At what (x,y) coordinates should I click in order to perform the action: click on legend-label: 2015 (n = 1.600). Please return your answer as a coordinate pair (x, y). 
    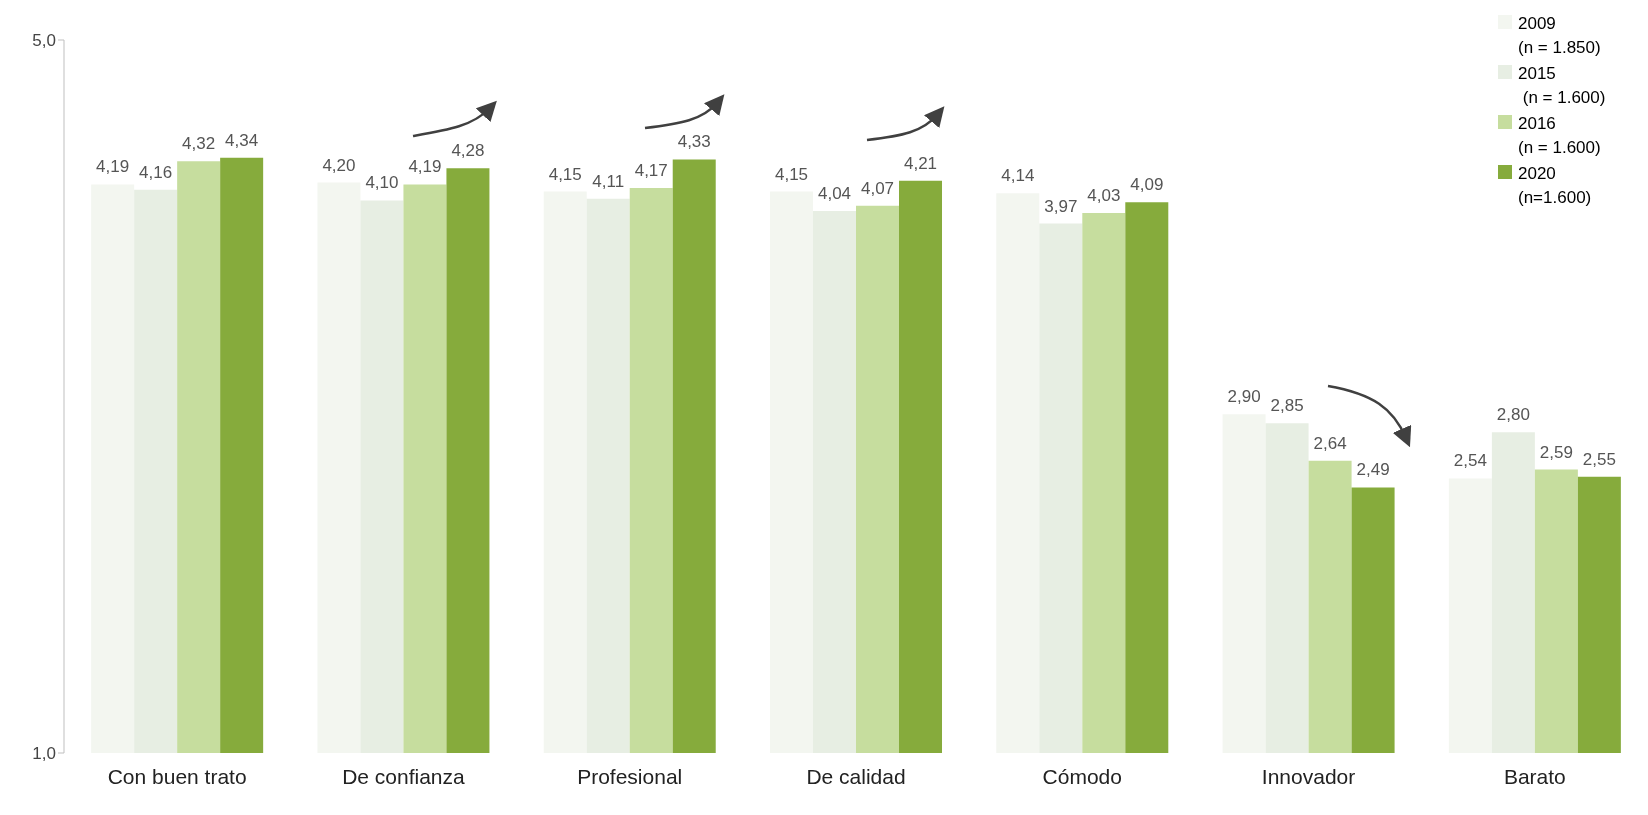
    Looking at the image, I should click on (1562, 86).